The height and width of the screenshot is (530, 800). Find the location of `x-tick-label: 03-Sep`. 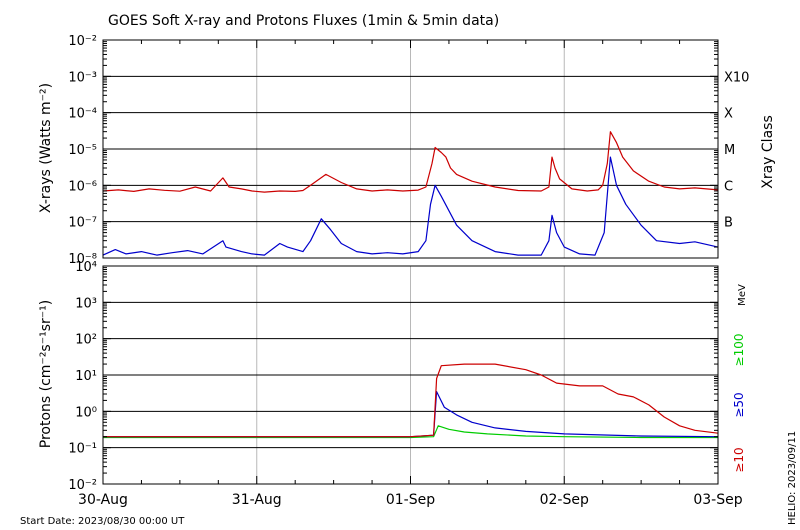

x-tick-label: 03-Sep is located at coordinates (717, 500).